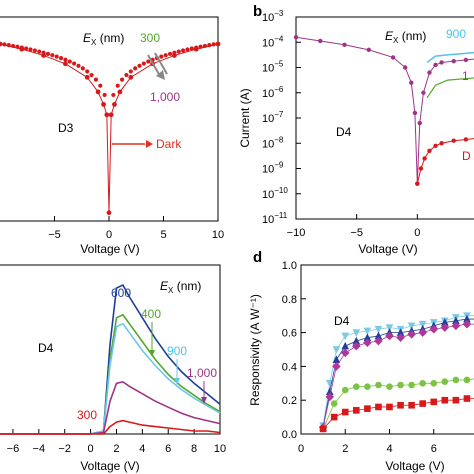 This screenshot has height=474, width=474. Describe the element at coordinates (66, 128) in the screenshot. I see `panel-a-device-label: D3` at that location.